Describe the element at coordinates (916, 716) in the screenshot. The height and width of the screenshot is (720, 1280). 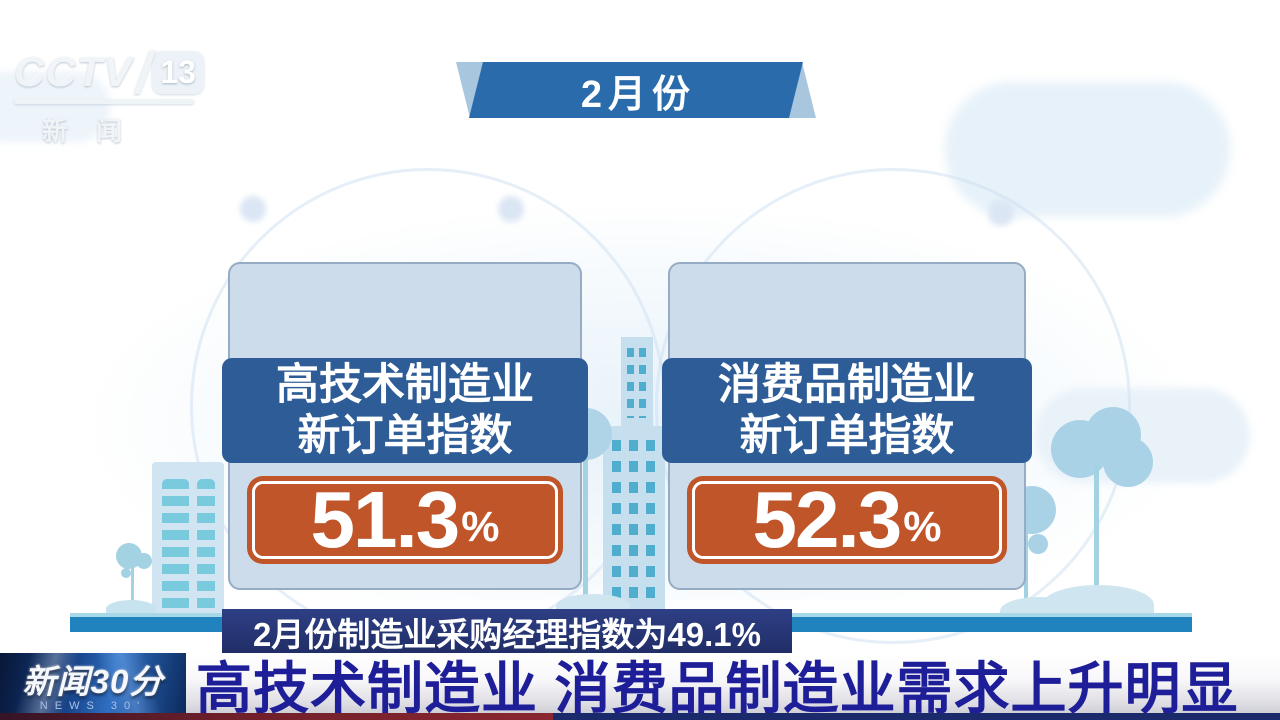
I see `ticker-bottom-strip-blue` at that location.